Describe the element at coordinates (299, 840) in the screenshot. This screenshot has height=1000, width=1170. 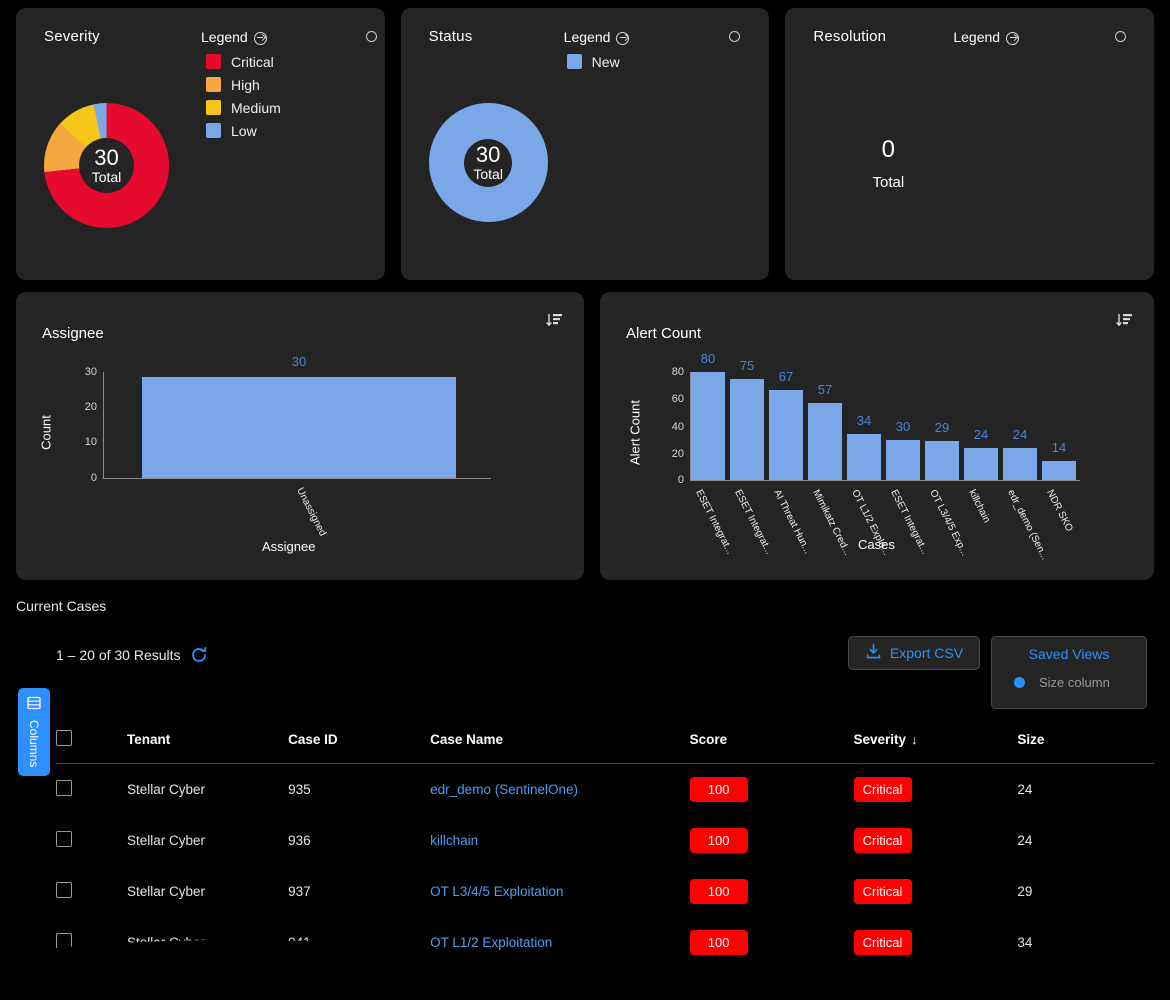
I see `cell-case-id: 936` at that location.